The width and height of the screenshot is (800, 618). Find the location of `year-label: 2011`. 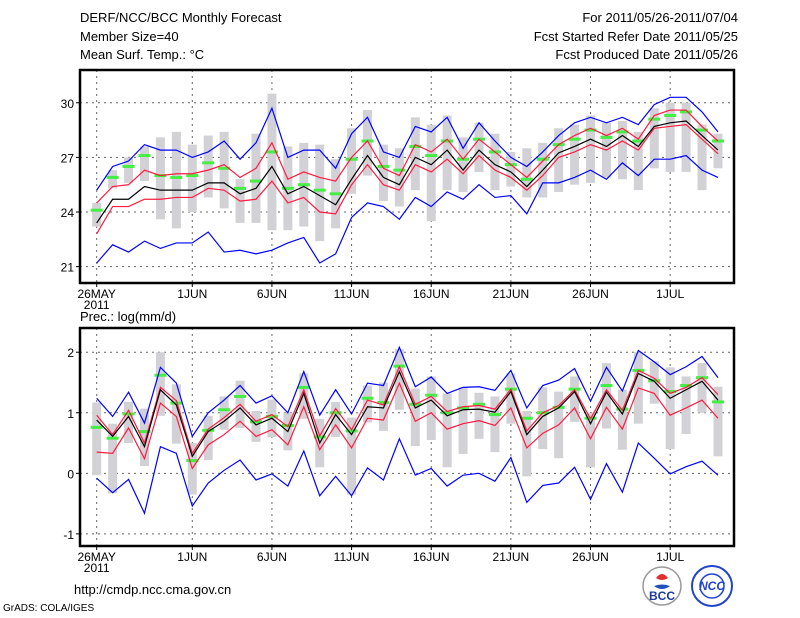

year-label: 2011 is located at coordinates (97, 305).